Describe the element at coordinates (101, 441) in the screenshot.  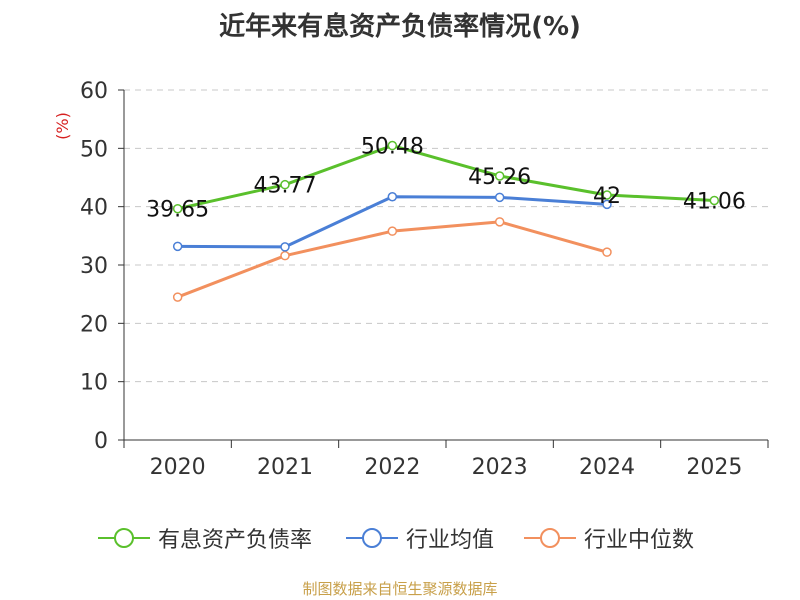
I see `y-tick-label: 0` at that location.